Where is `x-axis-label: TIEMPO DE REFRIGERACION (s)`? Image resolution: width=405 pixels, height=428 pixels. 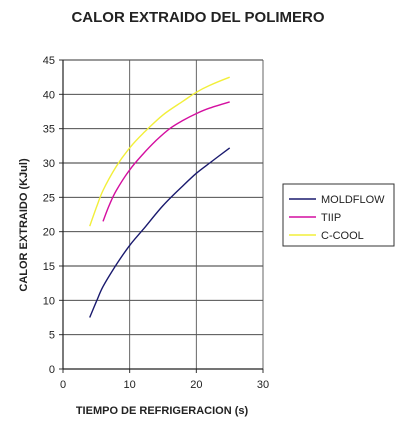
x-axis-label: TIEMPO DE REFRIGERACION (s) is located at coordinates (162, 411).